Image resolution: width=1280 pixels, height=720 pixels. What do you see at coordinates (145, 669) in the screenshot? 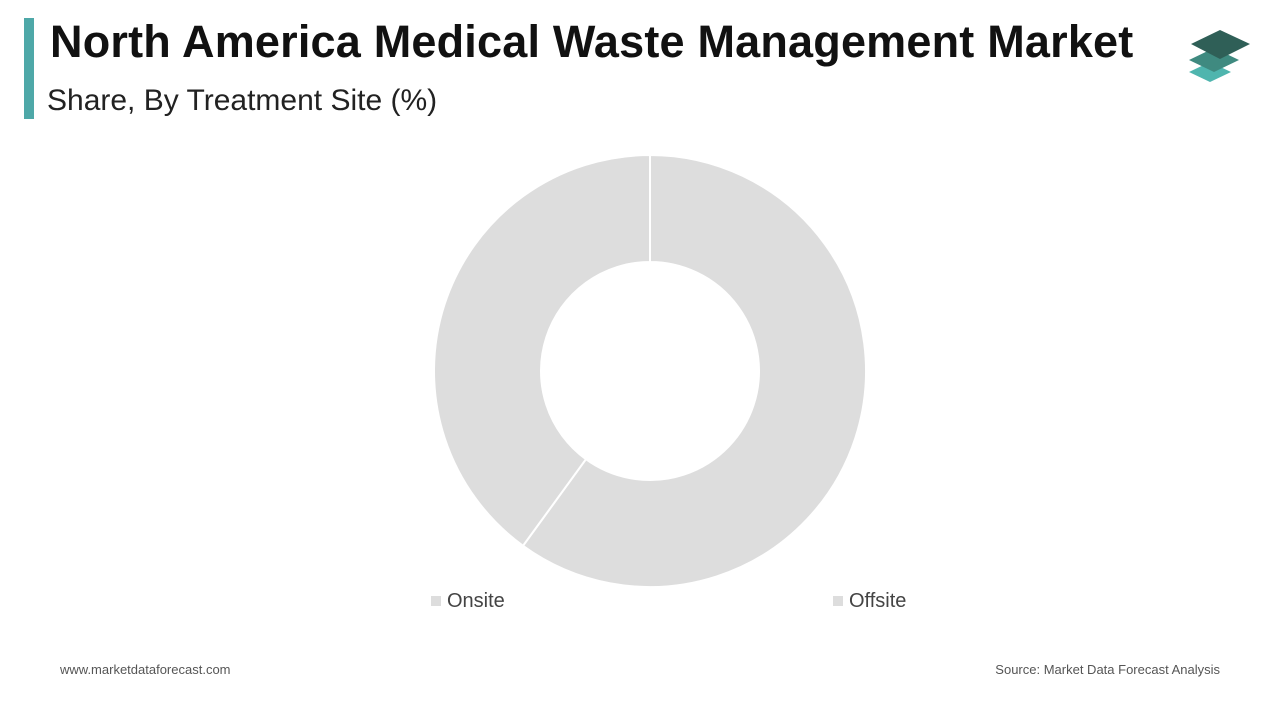
I see `footer-website: www.marketdataforecast.com` at bounding box center [145, 669].